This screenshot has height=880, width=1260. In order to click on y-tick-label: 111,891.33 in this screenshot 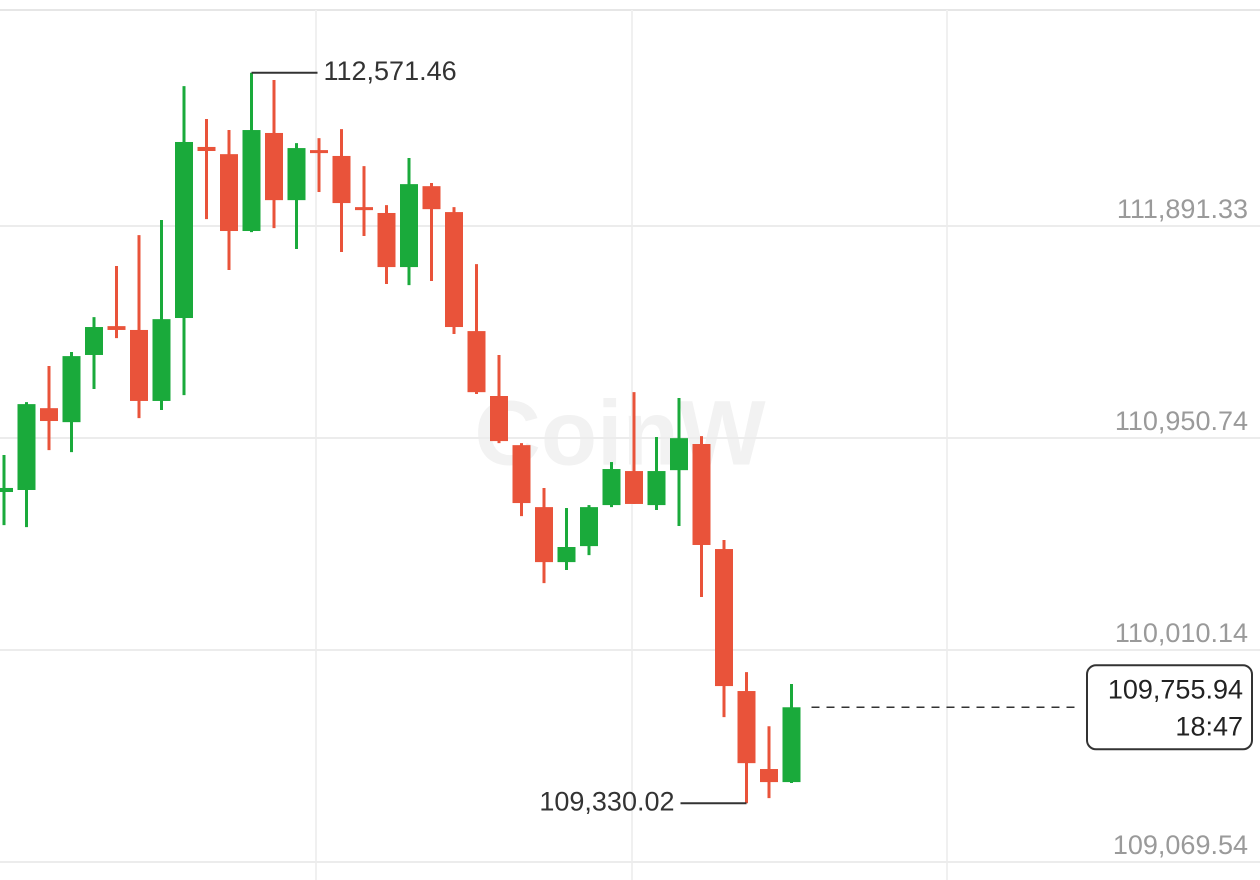, I will do `click(1182, 209)`.